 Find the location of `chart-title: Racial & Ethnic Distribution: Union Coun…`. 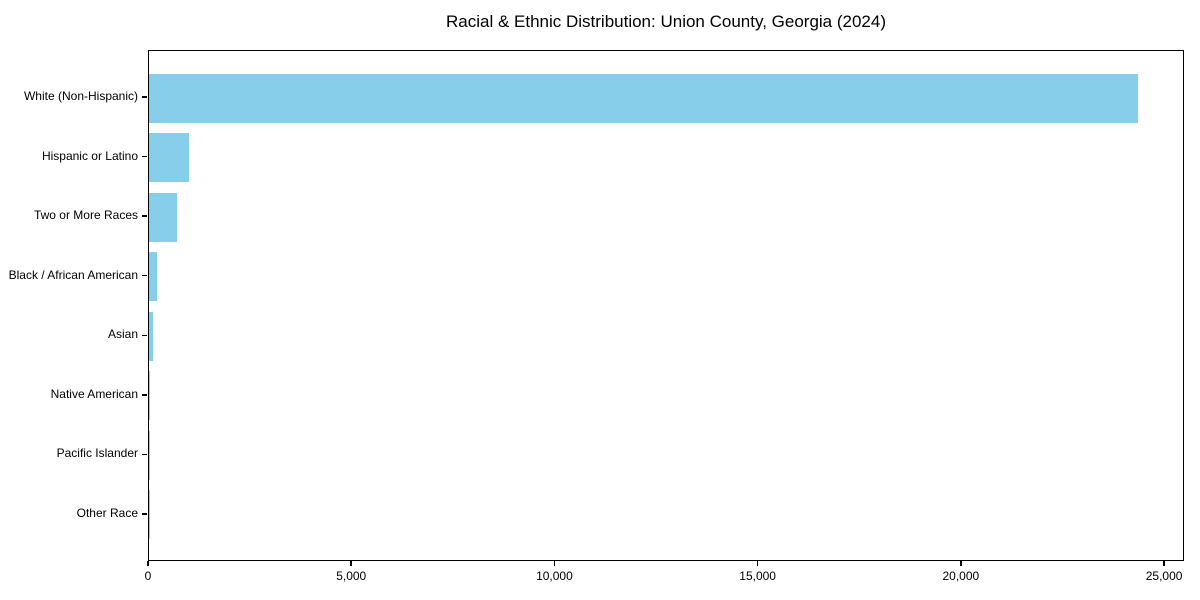

chart-title: Racial & Ethnic Distribution: Union Coun… is located at coordinates (665, 21).